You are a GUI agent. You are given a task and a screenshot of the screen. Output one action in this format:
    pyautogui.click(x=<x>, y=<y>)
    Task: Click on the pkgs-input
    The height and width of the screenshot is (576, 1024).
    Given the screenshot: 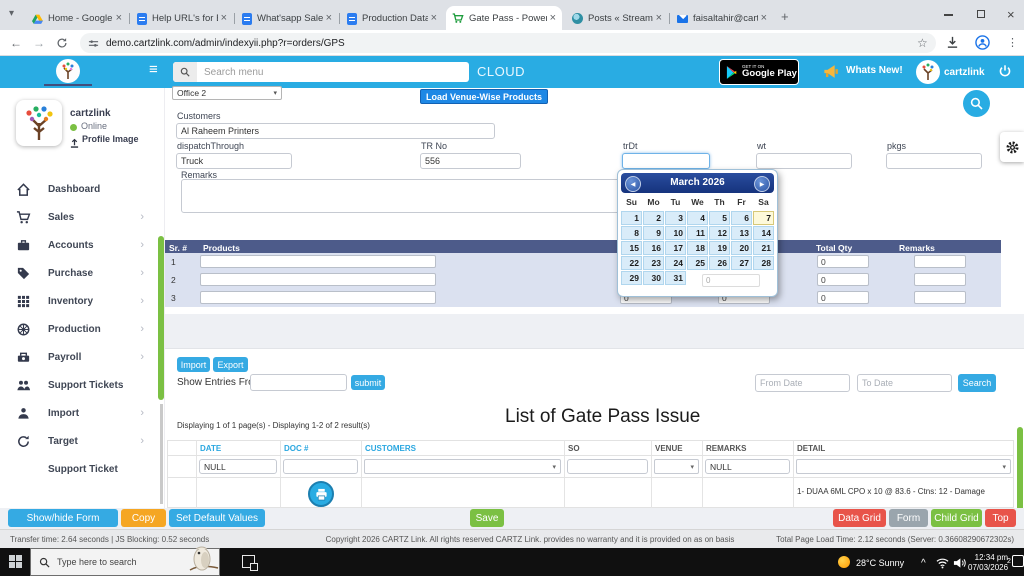 What is the action you would take?
    pyautogui.click(x=934, y=161)
    